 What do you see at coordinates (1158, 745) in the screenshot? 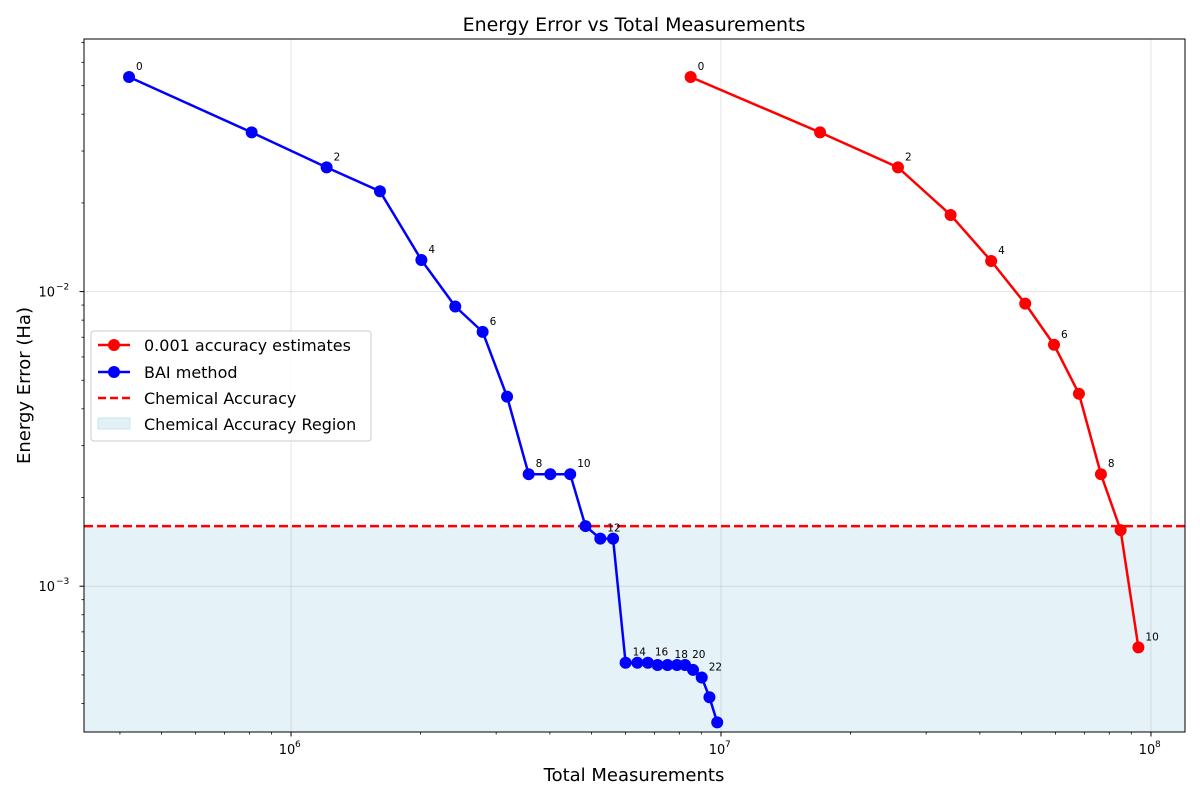
I see `x-tick-exponent: 8` at bounding box center [1158, 745].